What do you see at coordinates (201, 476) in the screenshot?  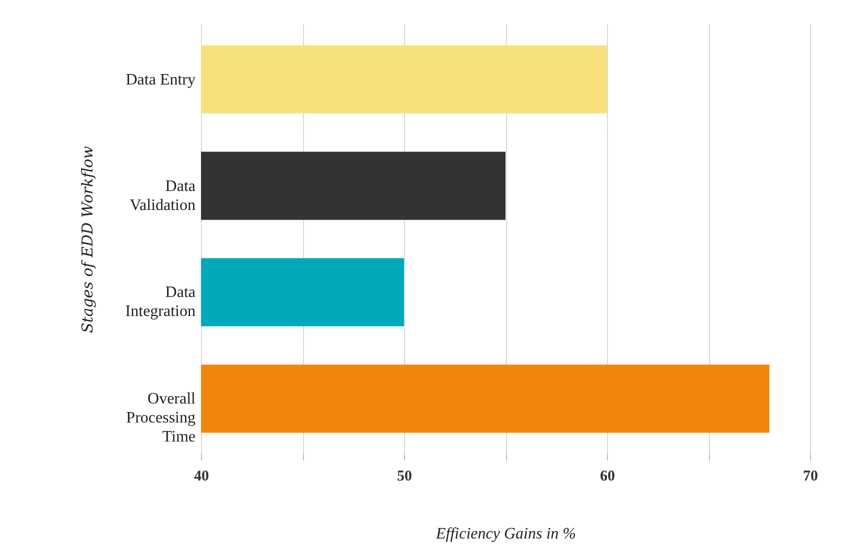 I see `x-tick-label: 40` at bounding box center [201, 476].